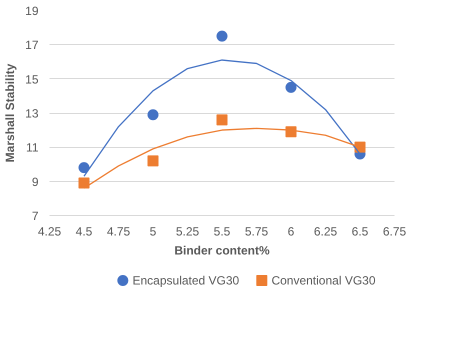 The width and height of the screenshot is (456, 342). I want to click on y-tick-label: 19, so click(32, 11).